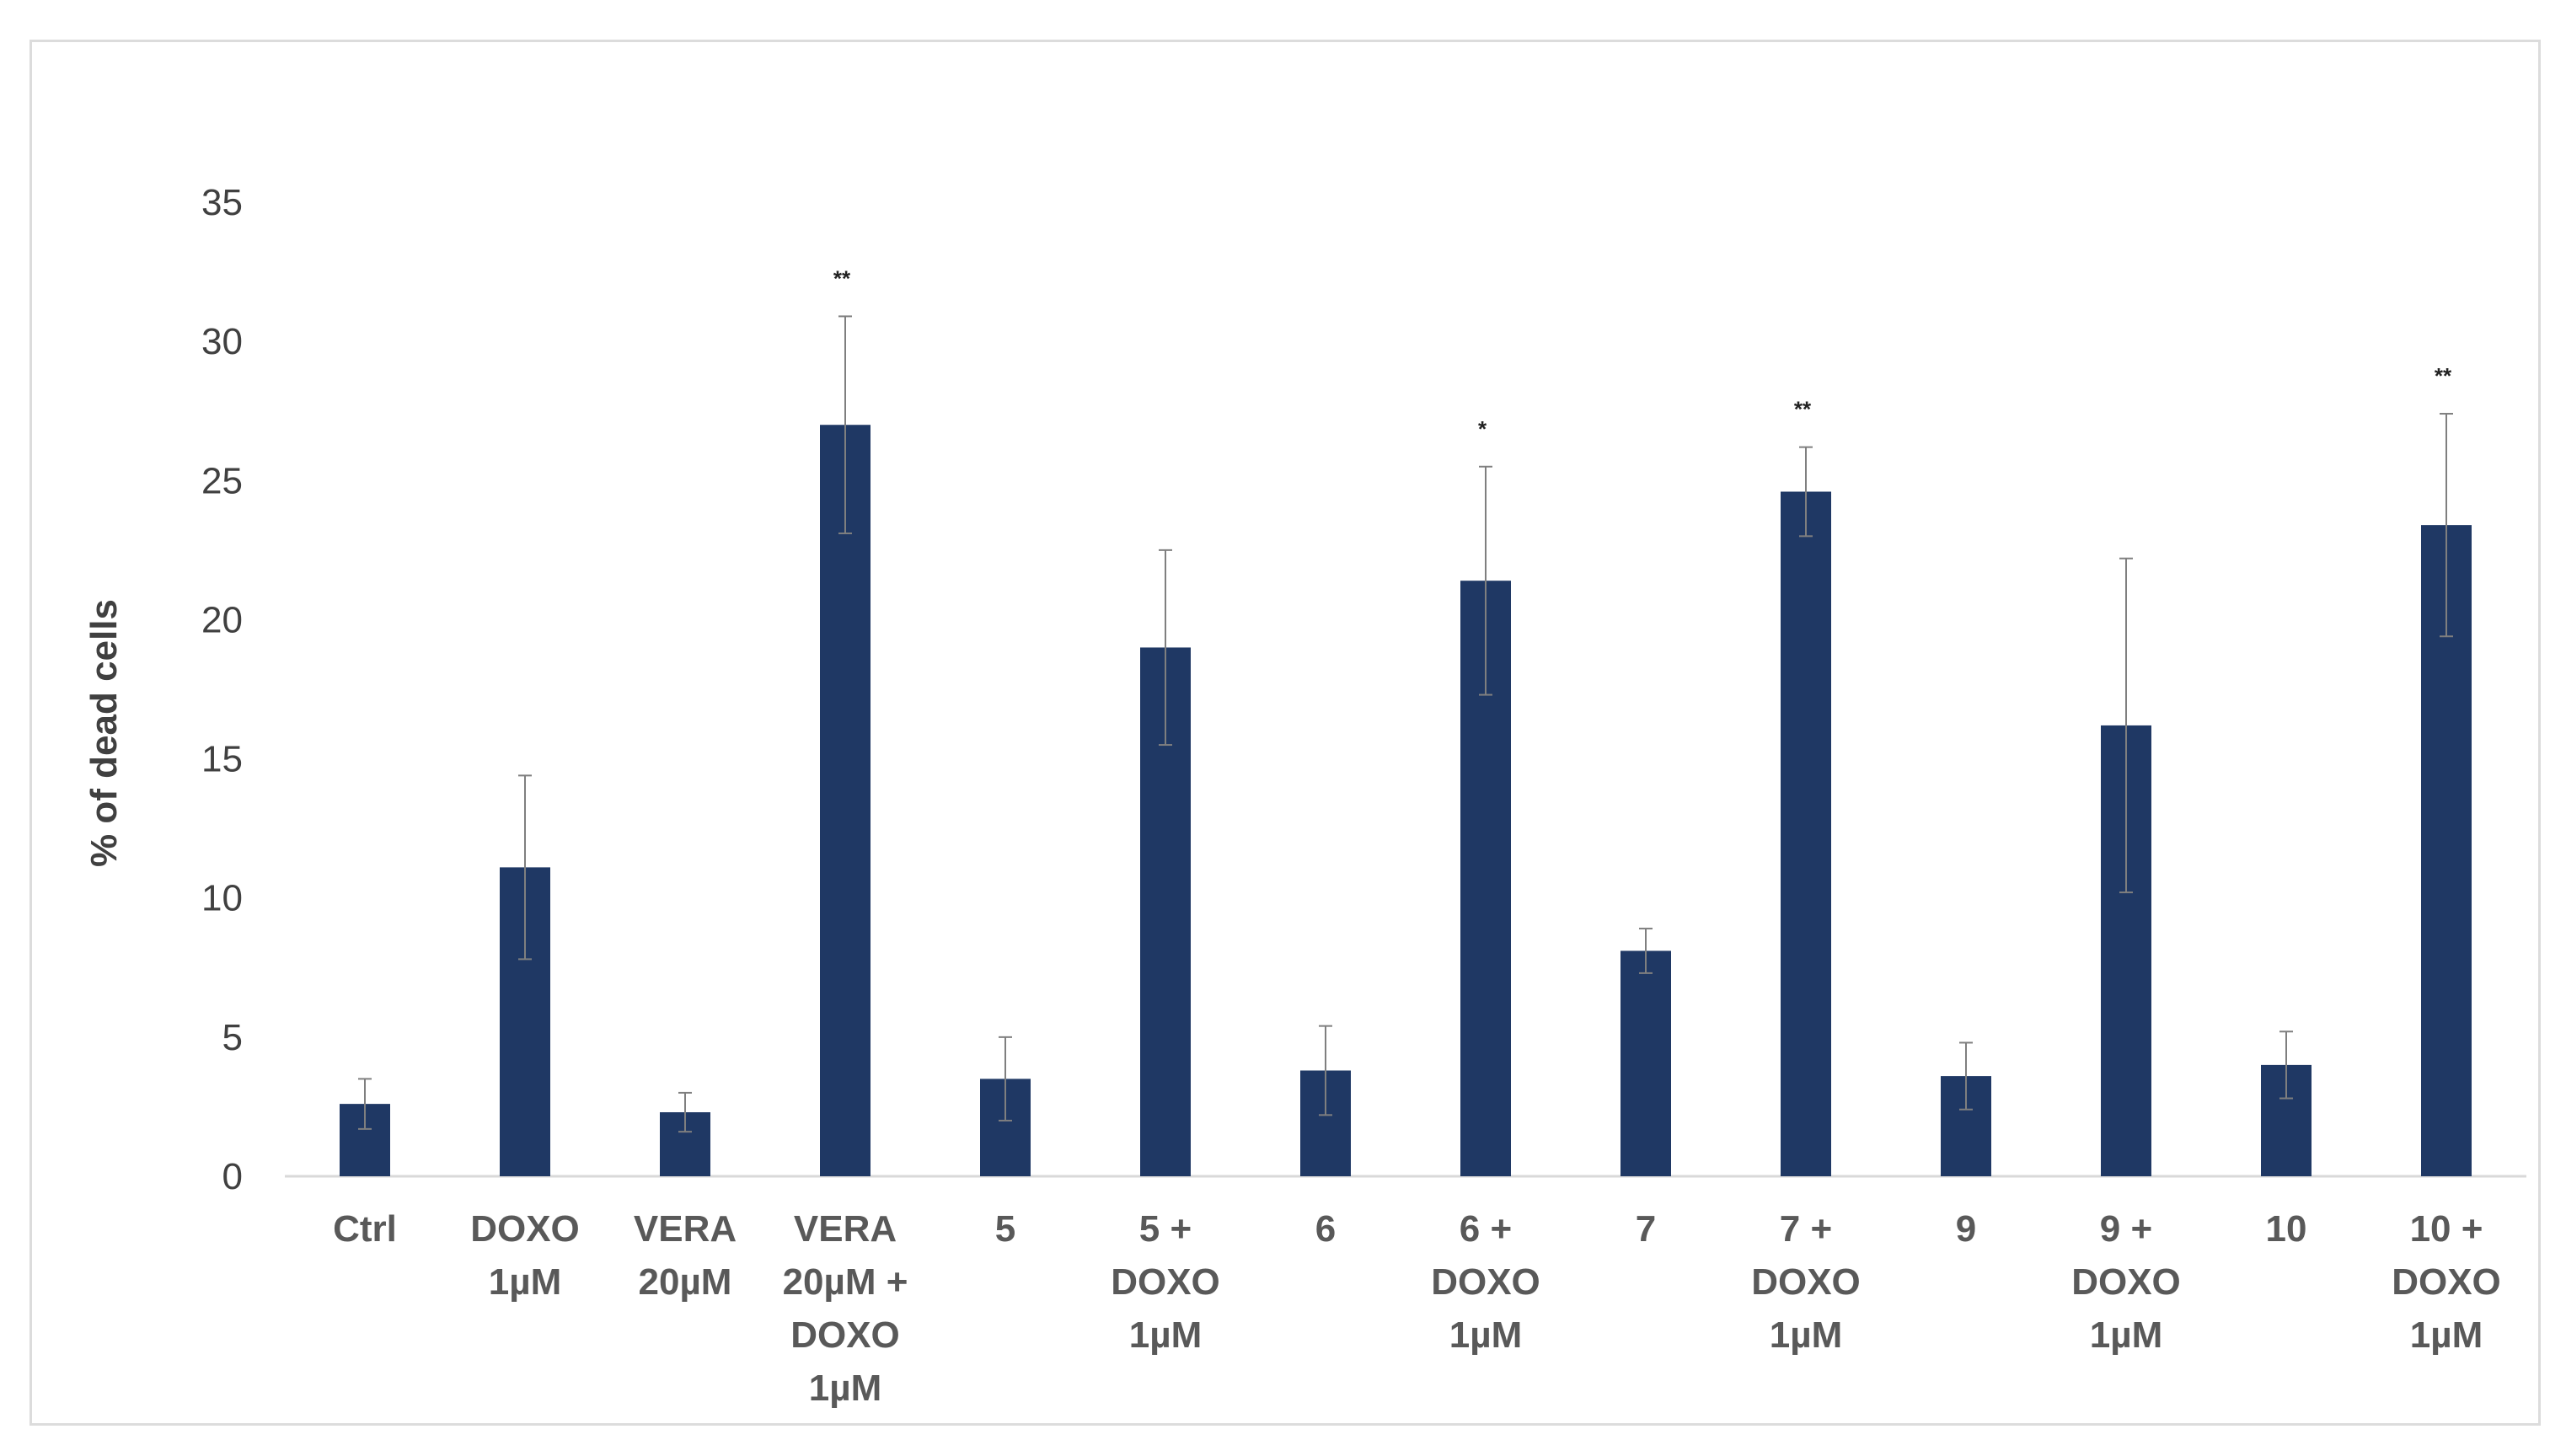  I want to click on x-tick-label: 7 +, so click(1806, 1229).